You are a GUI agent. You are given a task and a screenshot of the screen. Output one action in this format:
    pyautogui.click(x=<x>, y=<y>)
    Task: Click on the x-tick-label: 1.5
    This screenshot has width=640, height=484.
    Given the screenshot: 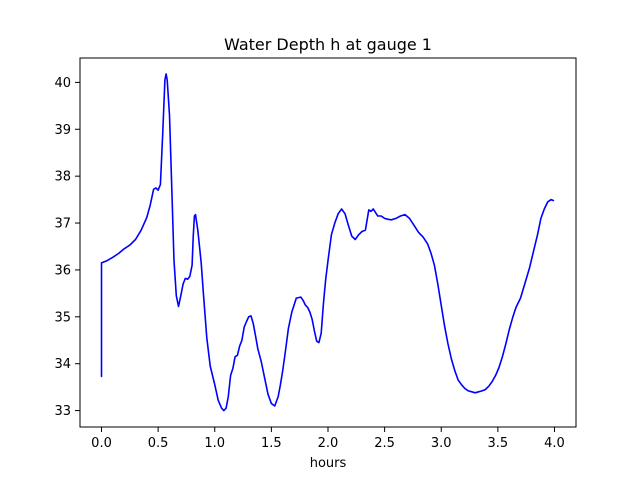 What is the action you would take?
    pyautogui.click(x=271, y=443)
    